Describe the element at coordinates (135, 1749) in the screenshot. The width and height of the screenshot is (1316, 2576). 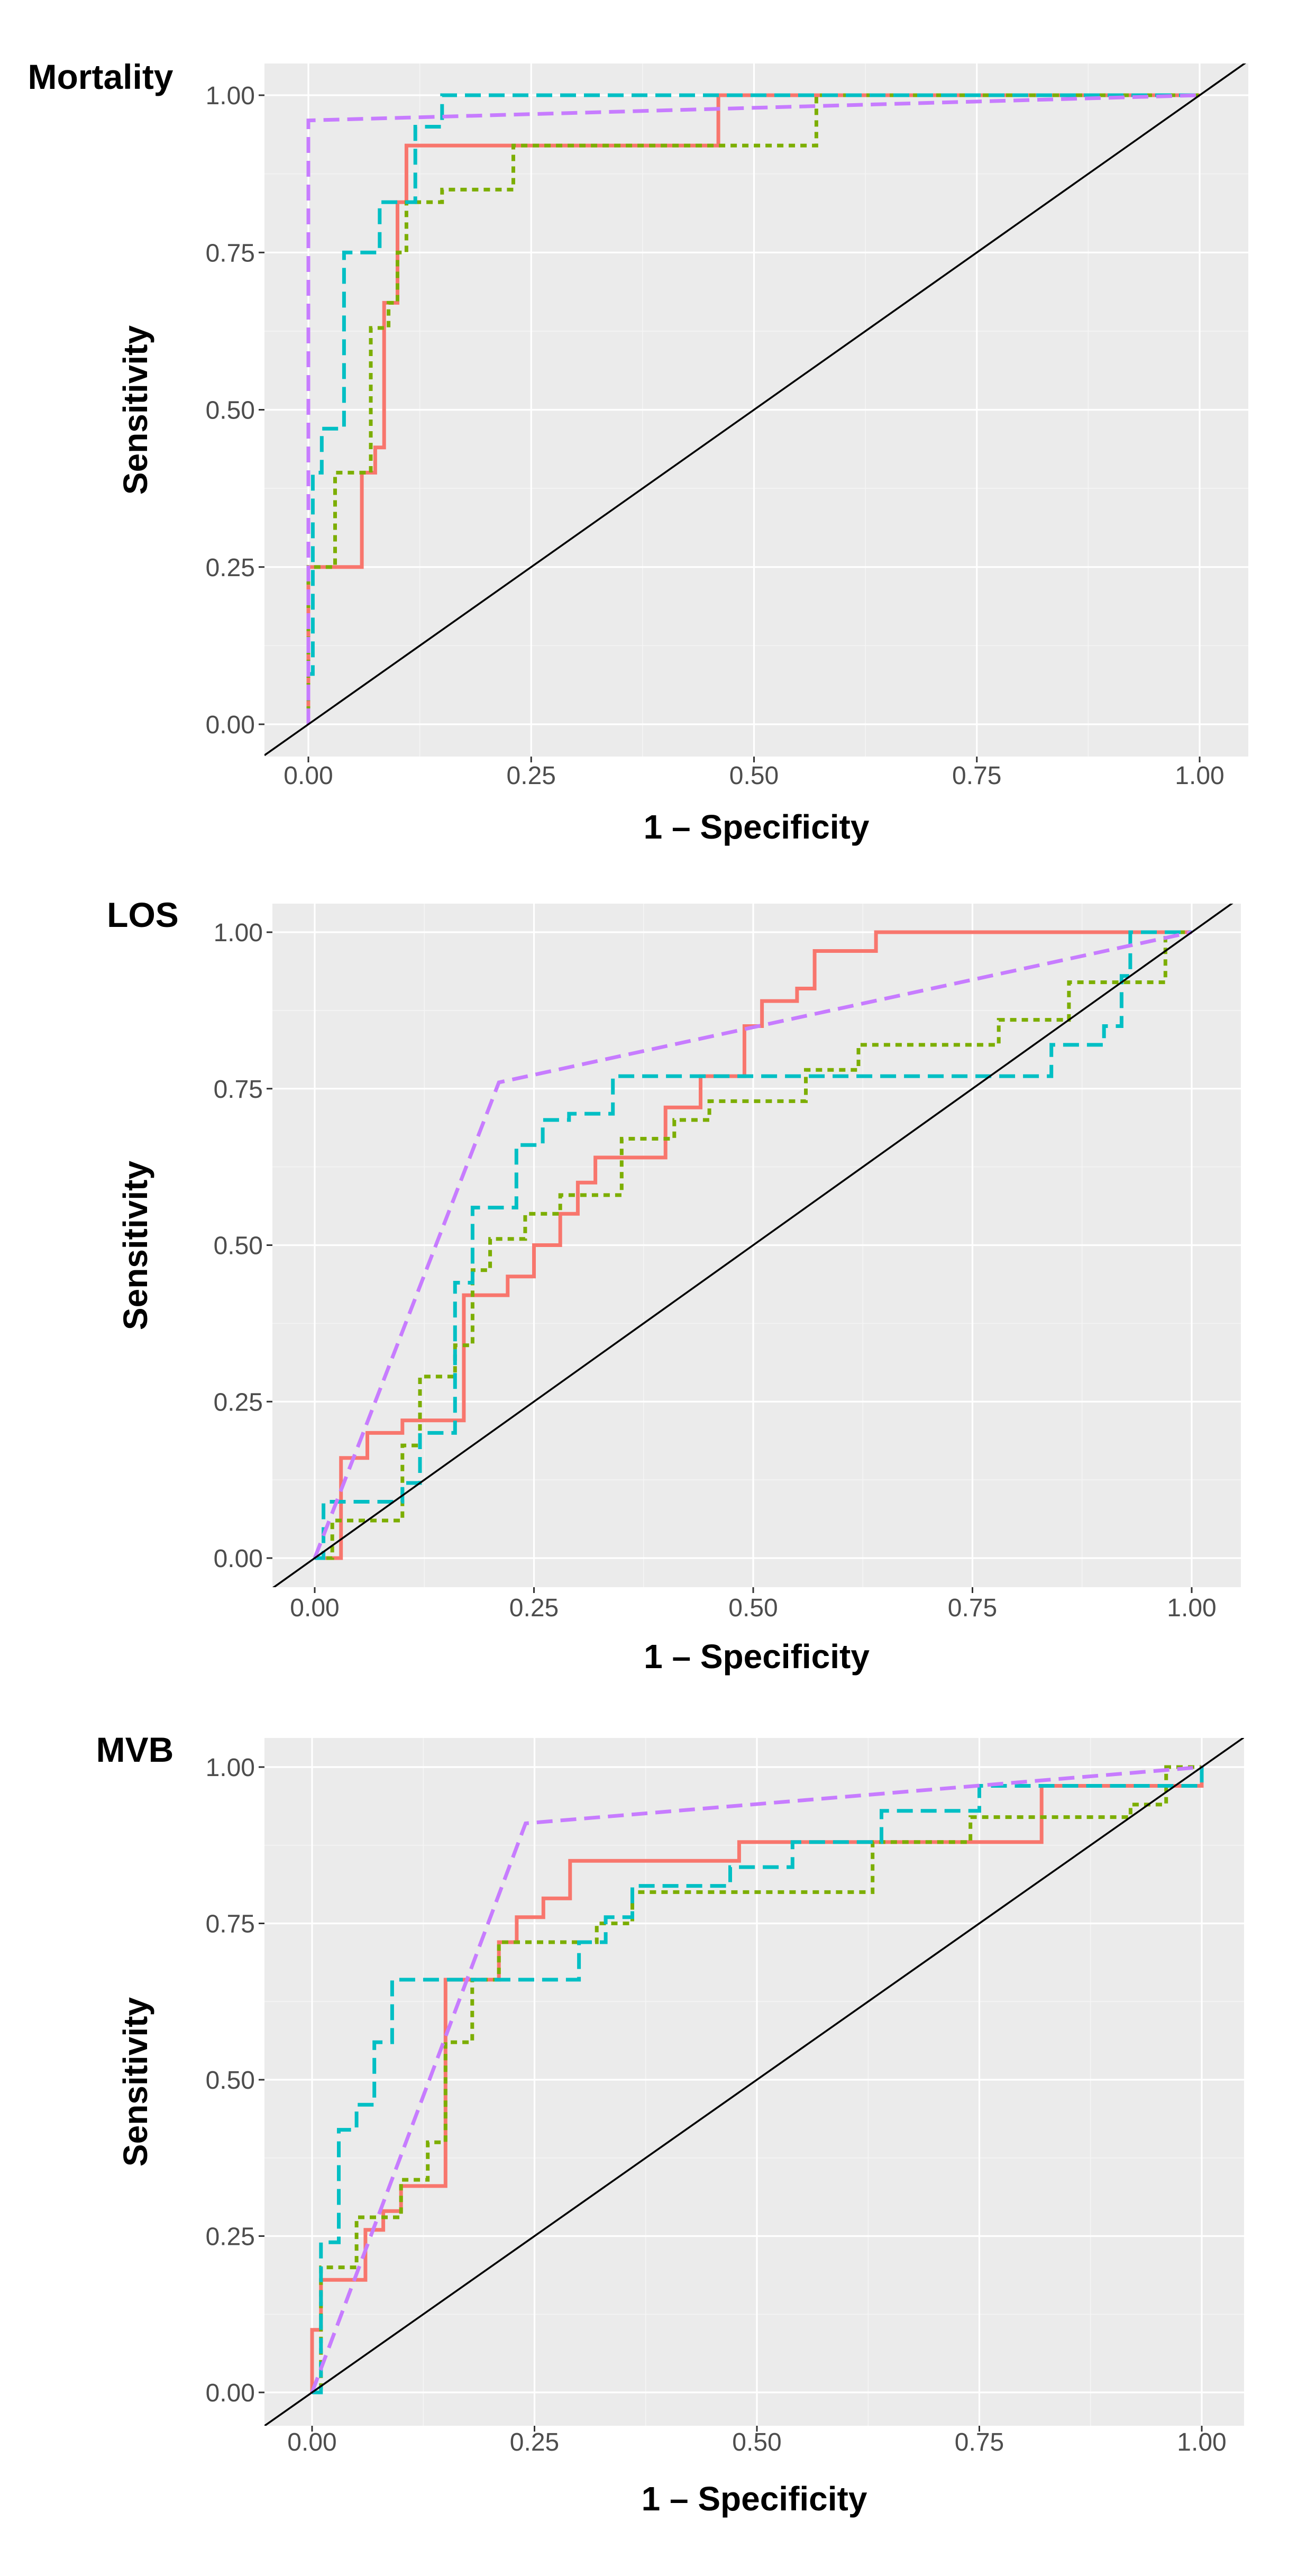
I see `panel-title: MVB` at that location.